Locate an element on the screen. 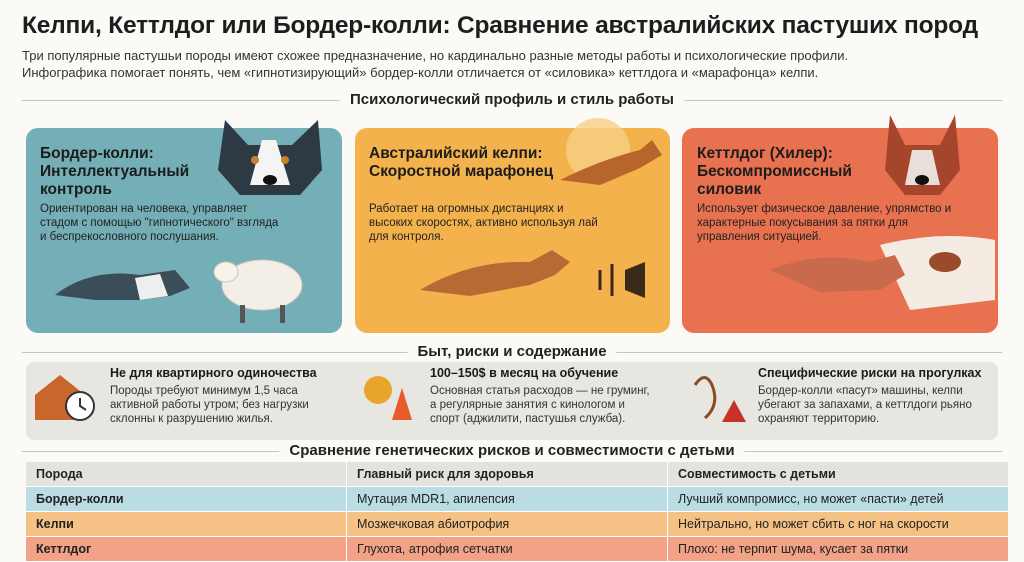  header-cell: Совместимость с детьми is located at coordinates (837, 474).